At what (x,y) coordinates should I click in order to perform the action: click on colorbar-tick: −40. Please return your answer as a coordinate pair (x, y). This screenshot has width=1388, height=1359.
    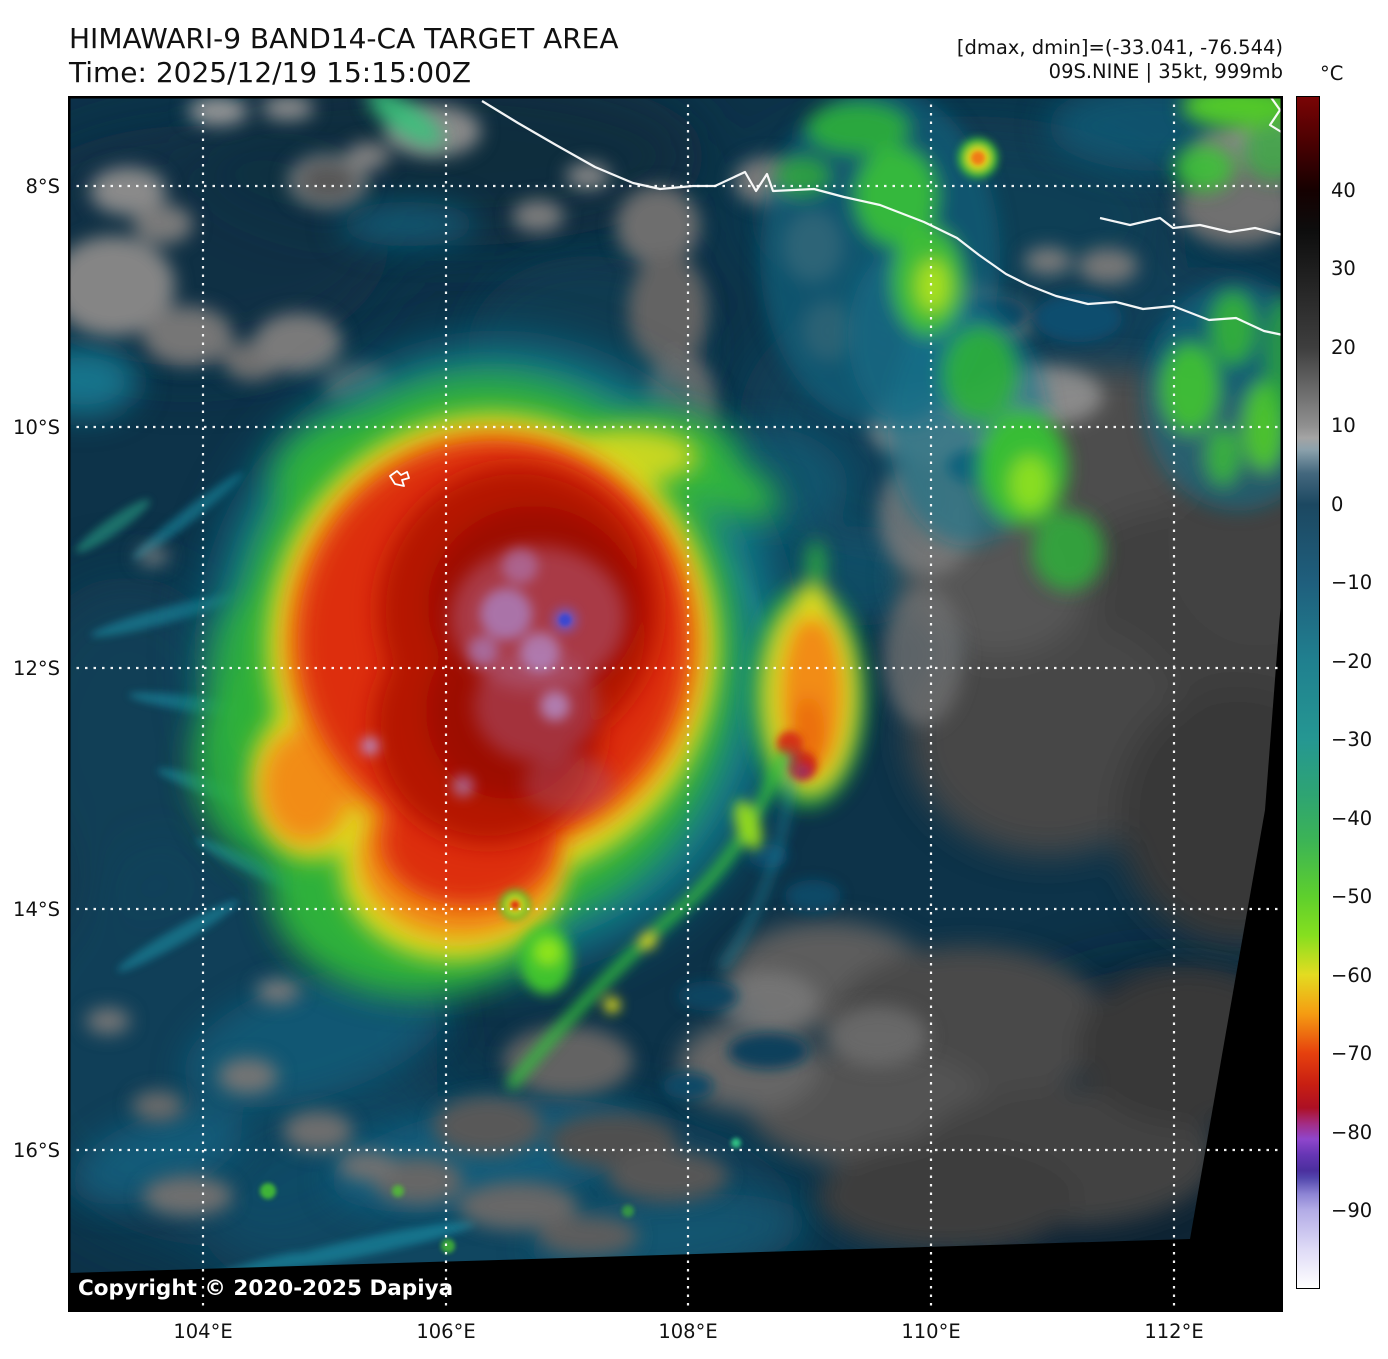
    Looking at the image, I should click on (1352, 818).